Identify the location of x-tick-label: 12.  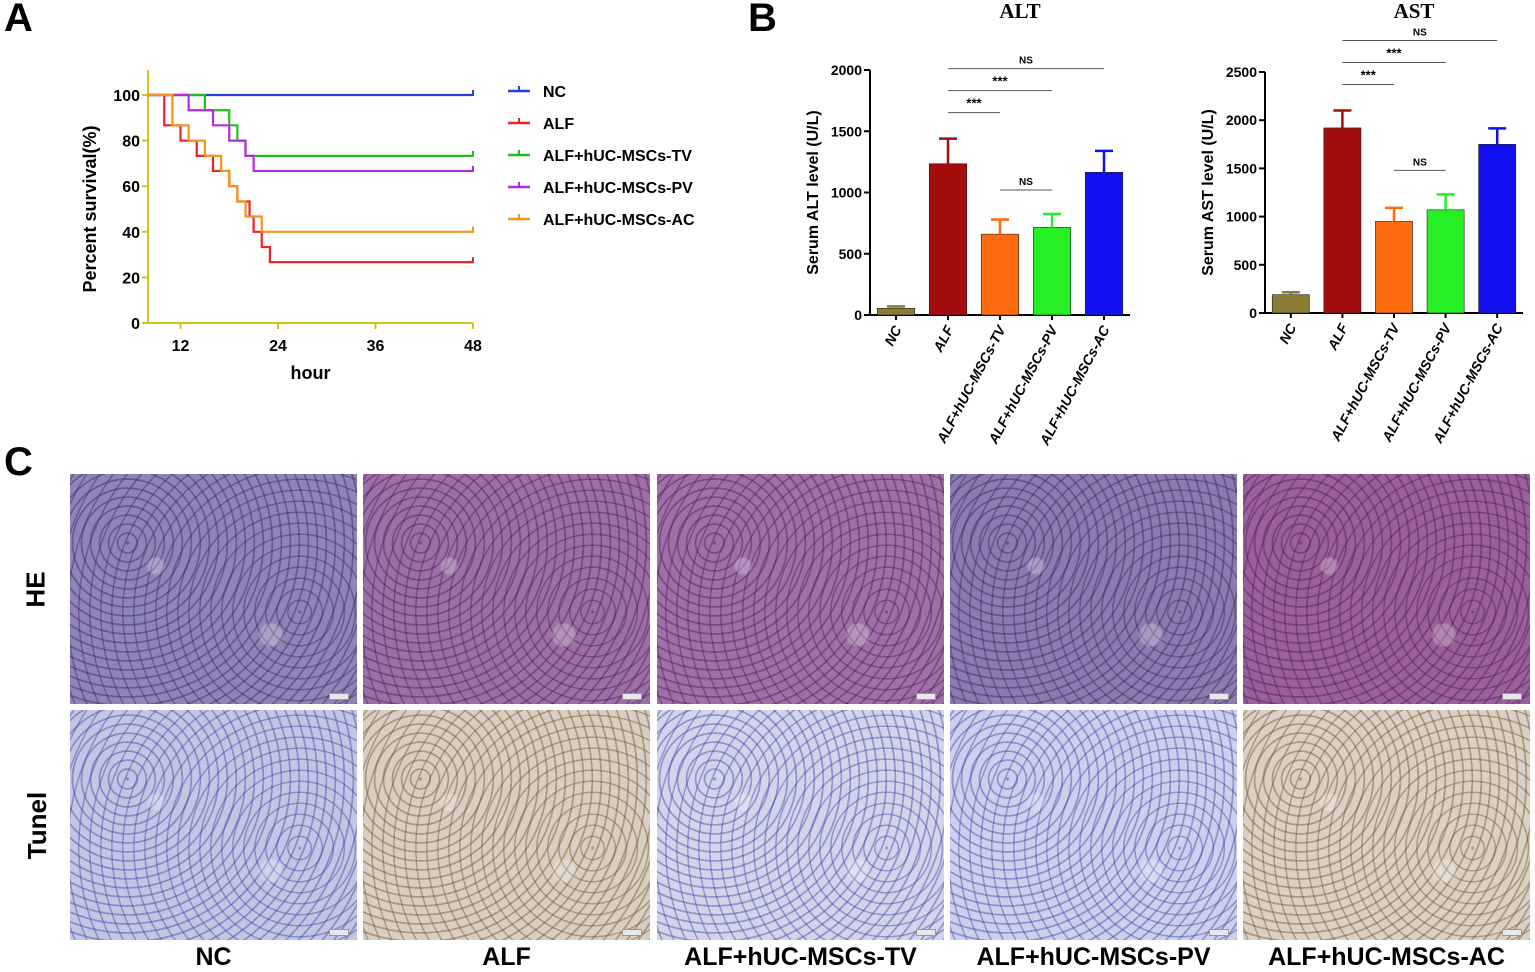
(181, 346).